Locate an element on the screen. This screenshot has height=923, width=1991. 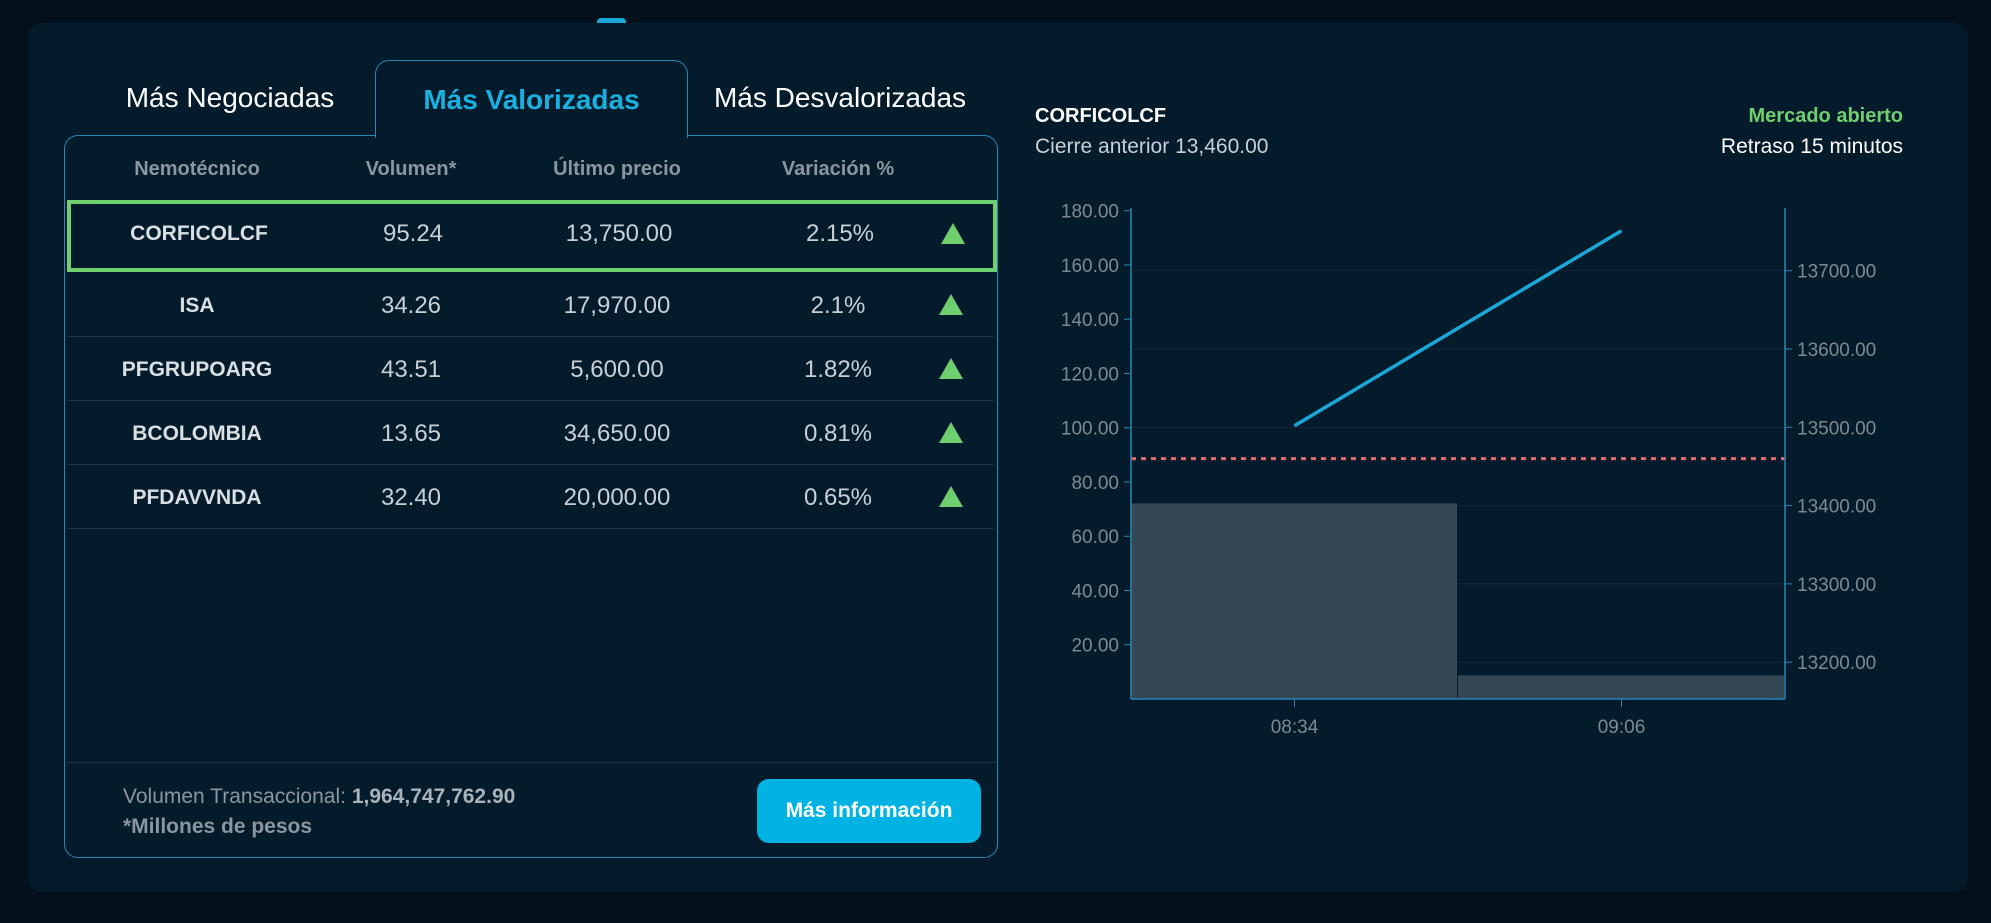
right-tick-label: 13200.00 is located at coordinates (1836, 663).